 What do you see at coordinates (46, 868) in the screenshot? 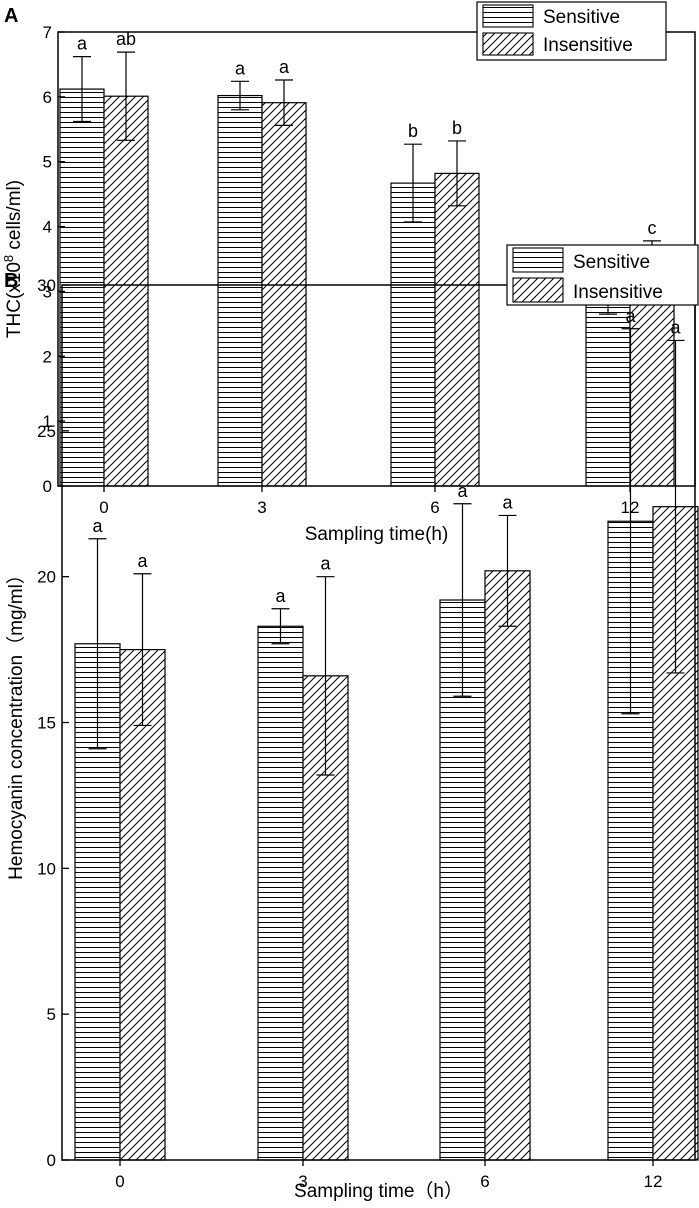
I see `y-tick-label: 10` at bounding box center [46, 868].